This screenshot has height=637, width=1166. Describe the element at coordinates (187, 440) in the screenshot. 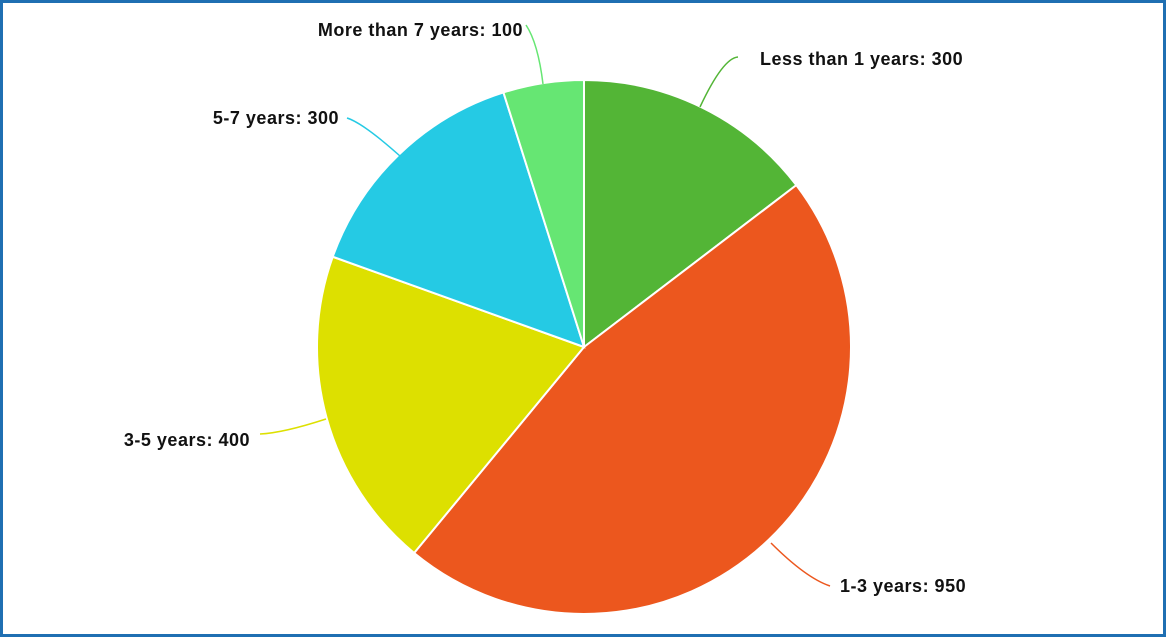

I see `slice-label-3: 3-5 years: 400` at that location.